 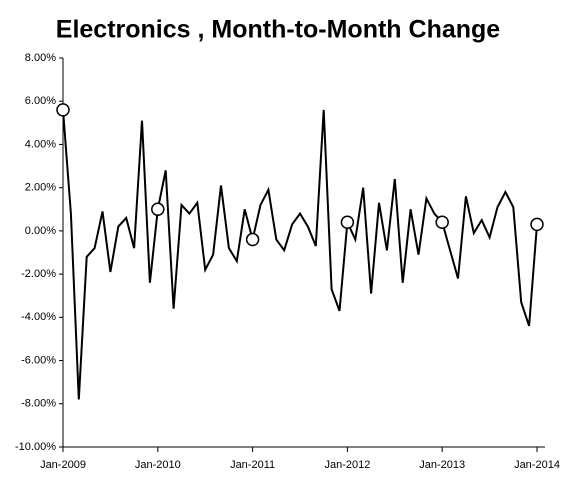 What do you see at coordinates (38, 317) in the screenshot?
I see `y-tick-label: -4.00%` at bounding box center [38, 317].